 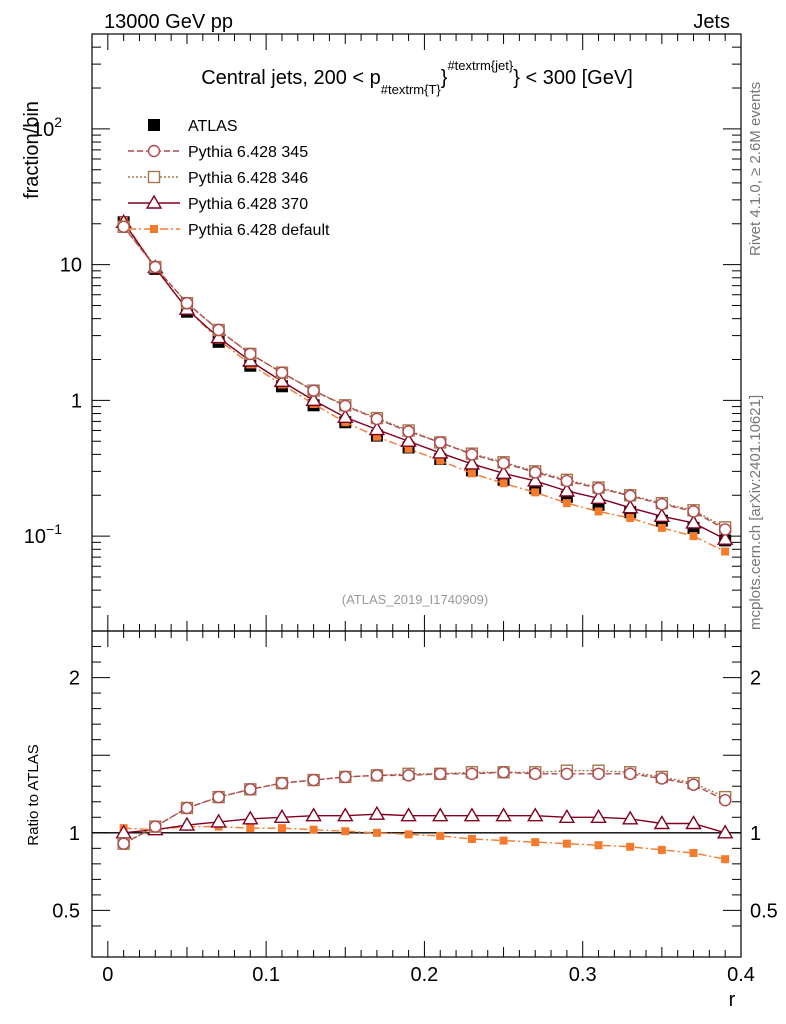 I want to click on x-tick-label: 0.4, so click(x=741, y=975).